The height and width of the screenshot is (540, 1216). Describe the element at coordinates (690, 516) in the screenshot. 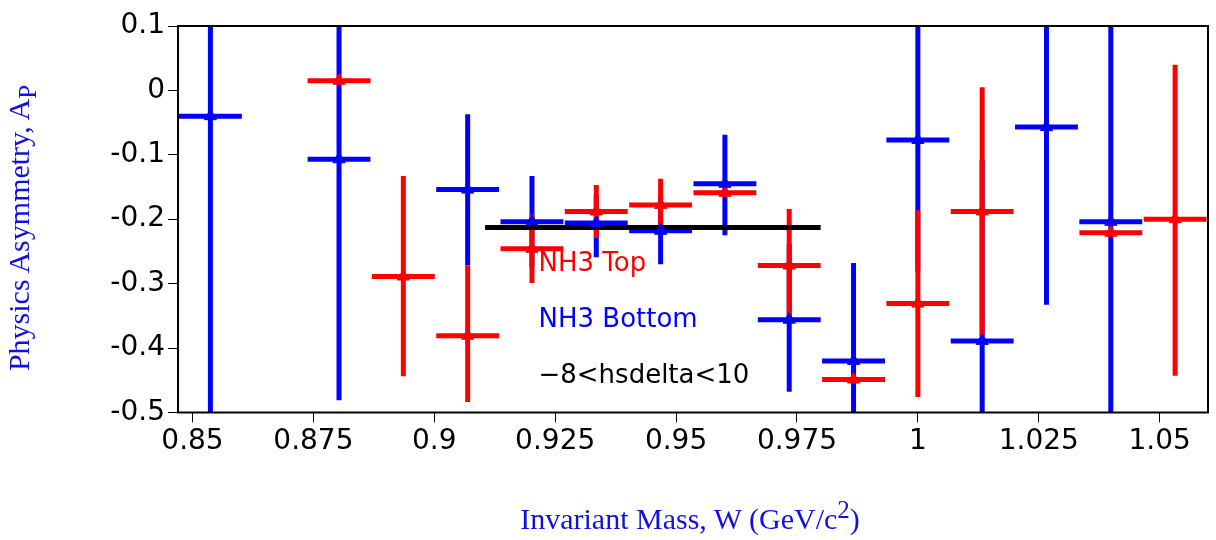

I see `x-axis-title: Invariant Mass, W (GeV/c$^{2}$)` at that location.